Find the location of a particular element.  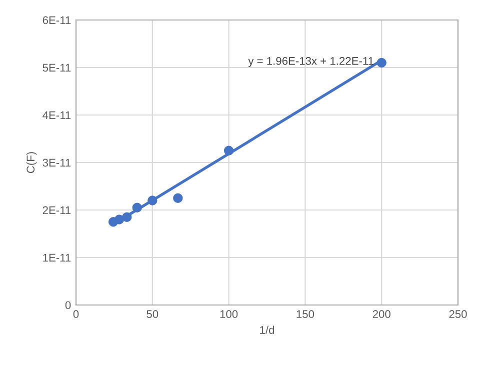

y-tick-label: 1E-11 is located at coordinates (57, 258).